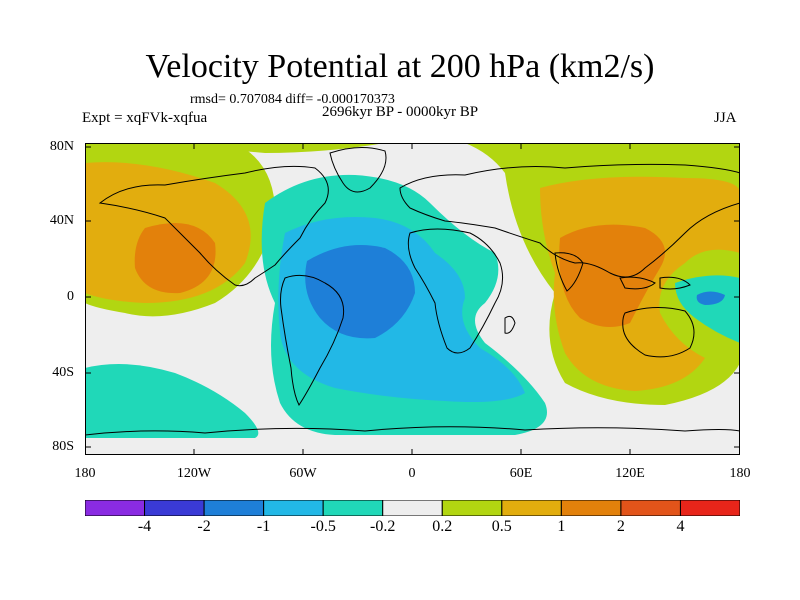 This screenshot has width=800, height=600. I want to click on colorbar-label: 1, so click(561, 526).